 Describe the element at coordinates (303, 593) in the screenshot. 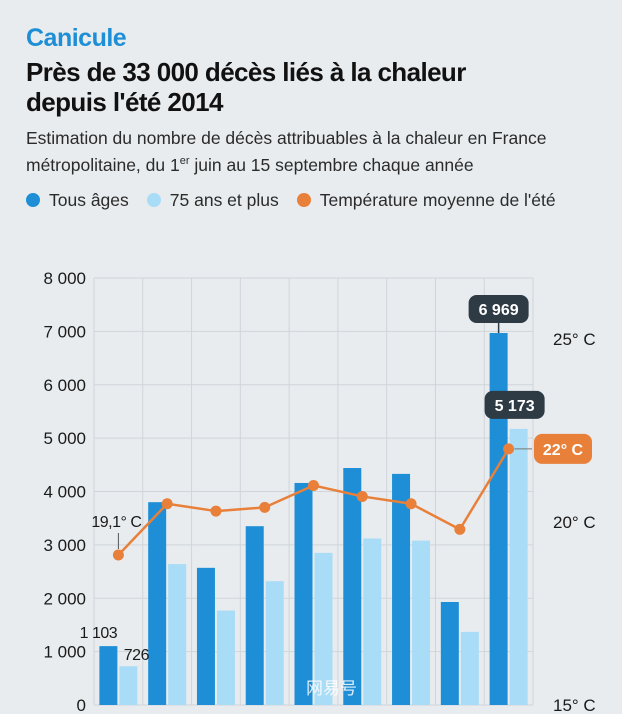

I see `bar-tous-ages-2018` at that location.